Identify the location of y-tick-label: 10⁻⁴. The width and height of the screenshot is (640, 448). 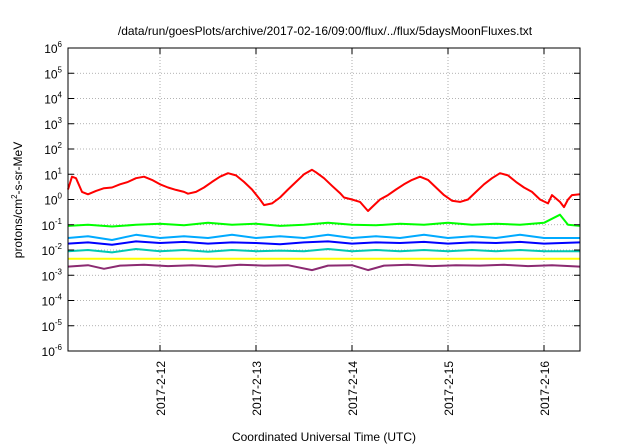
(52, 301).